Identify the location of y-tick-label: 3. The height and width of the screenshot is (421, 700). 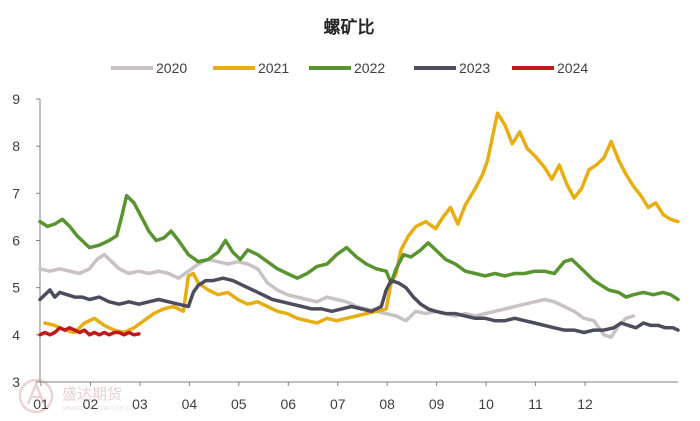
(16, 382).